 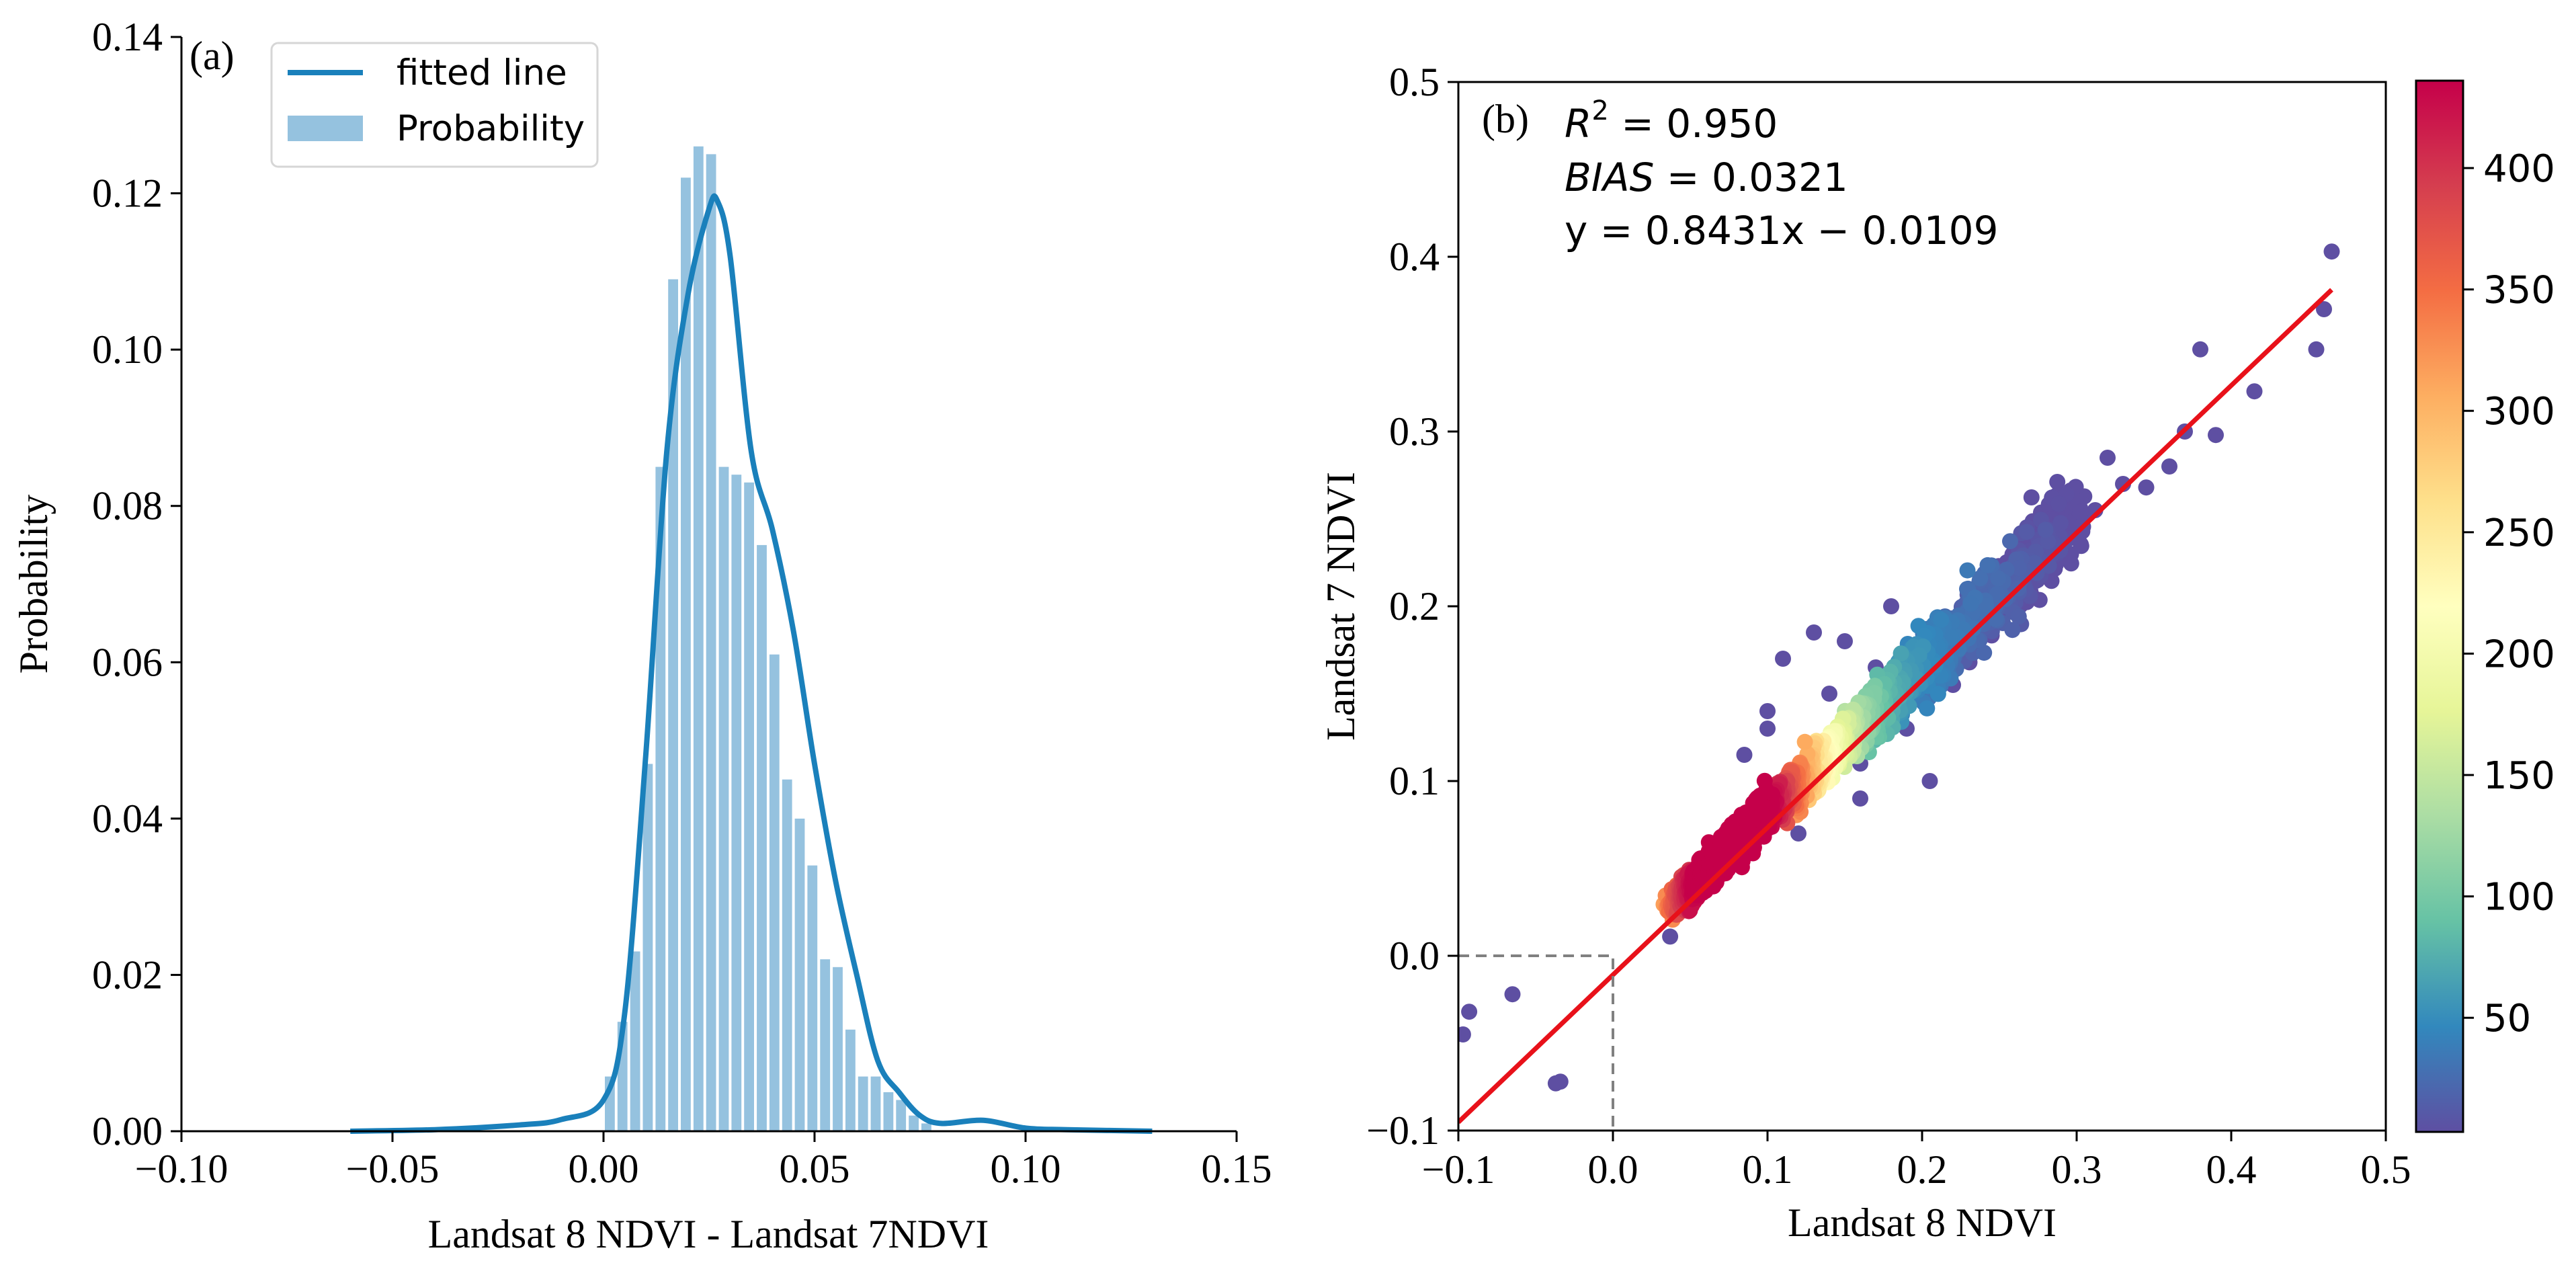 What do you see at coordinates (1237, 1169) in the screenshot?
I see `x-tick-label: 0.15` at bounding box center [1237, 1169].